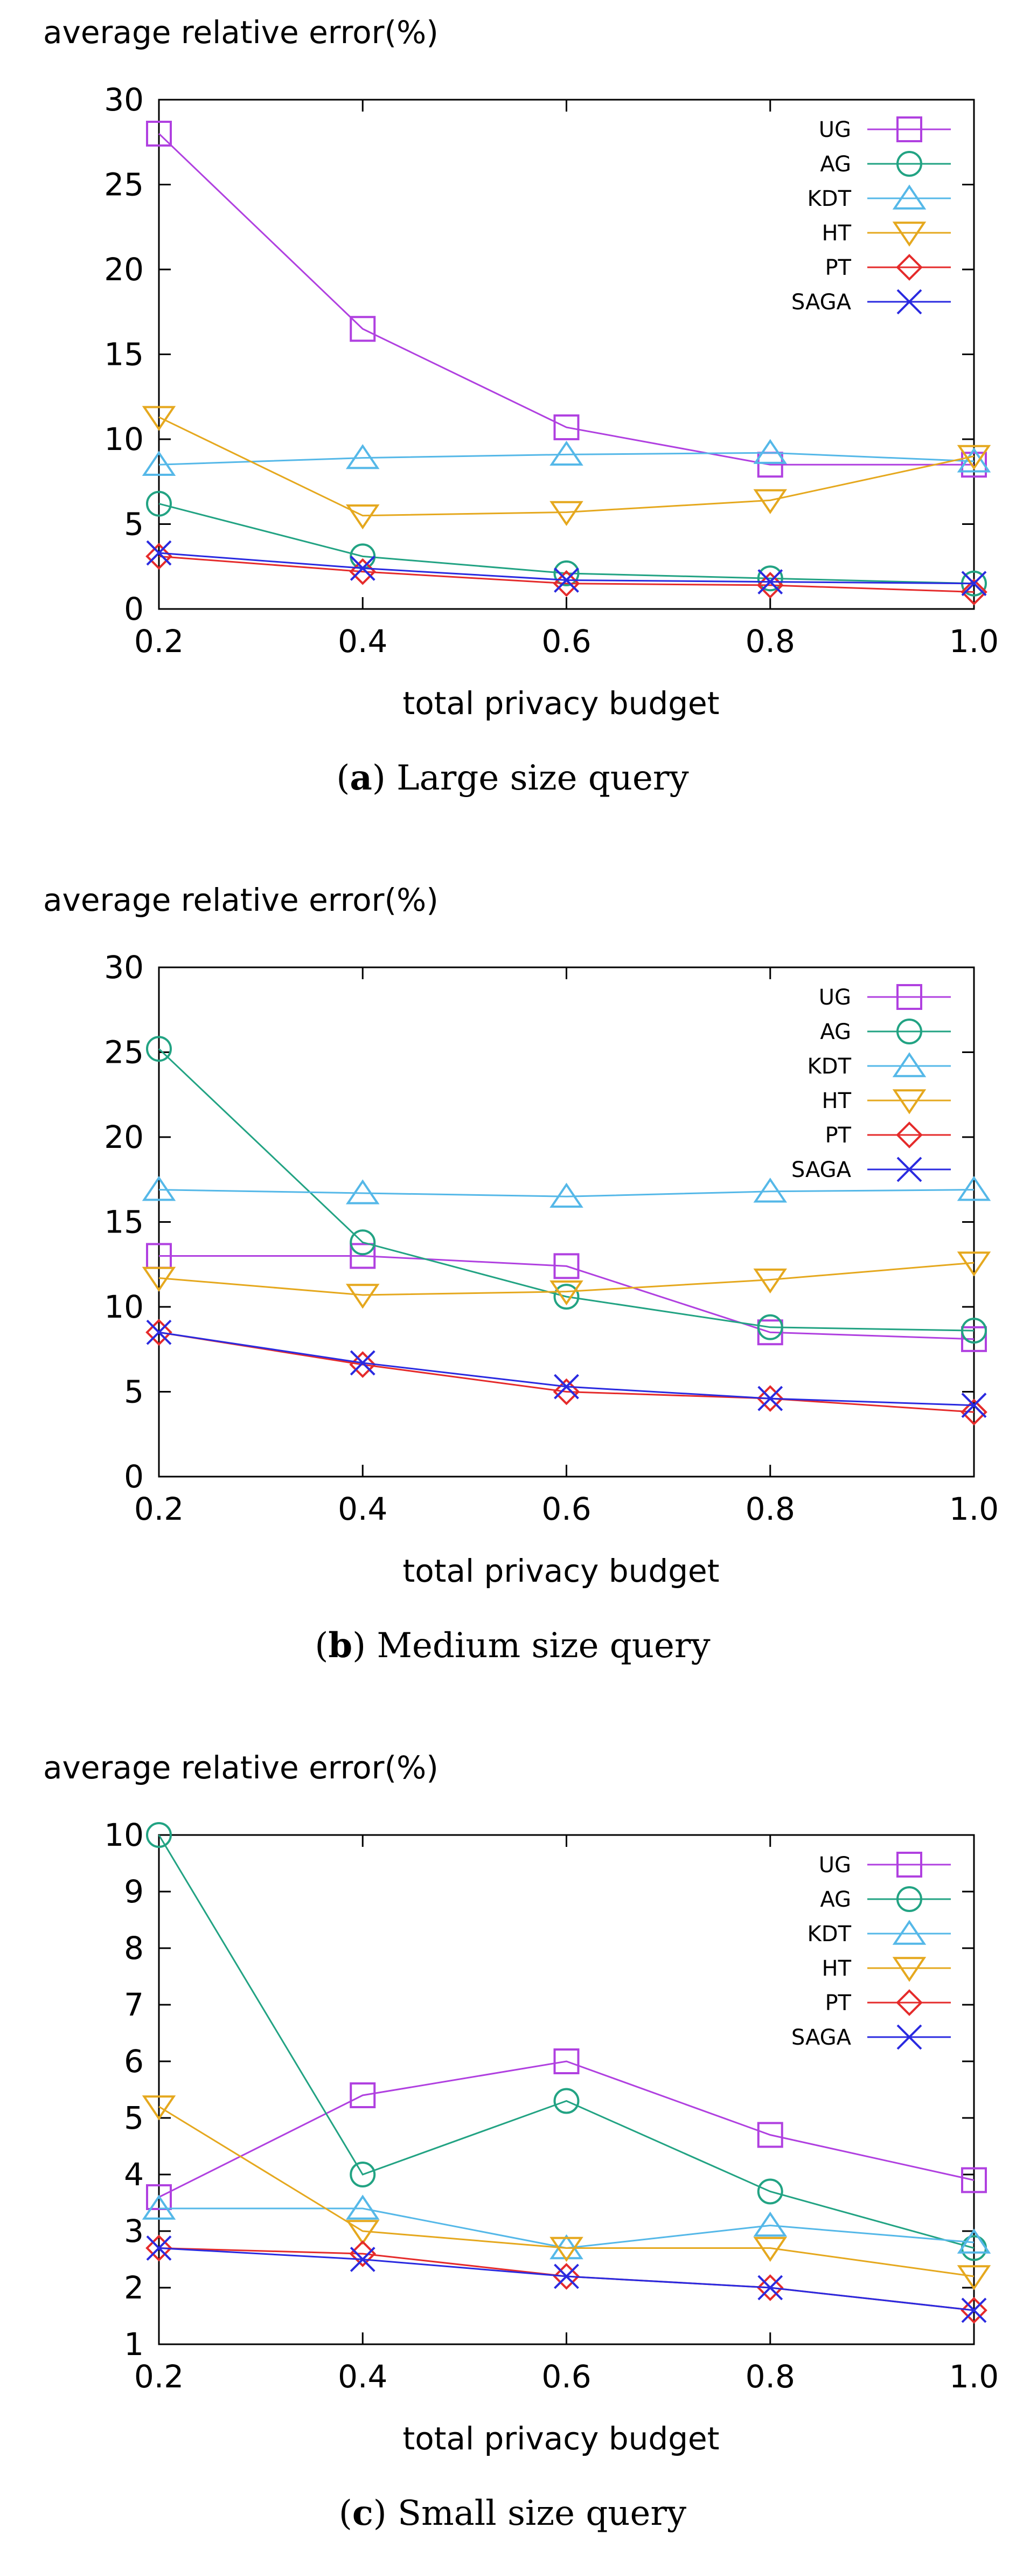  I want to click on series-line-kdt, so click(566, 1193).